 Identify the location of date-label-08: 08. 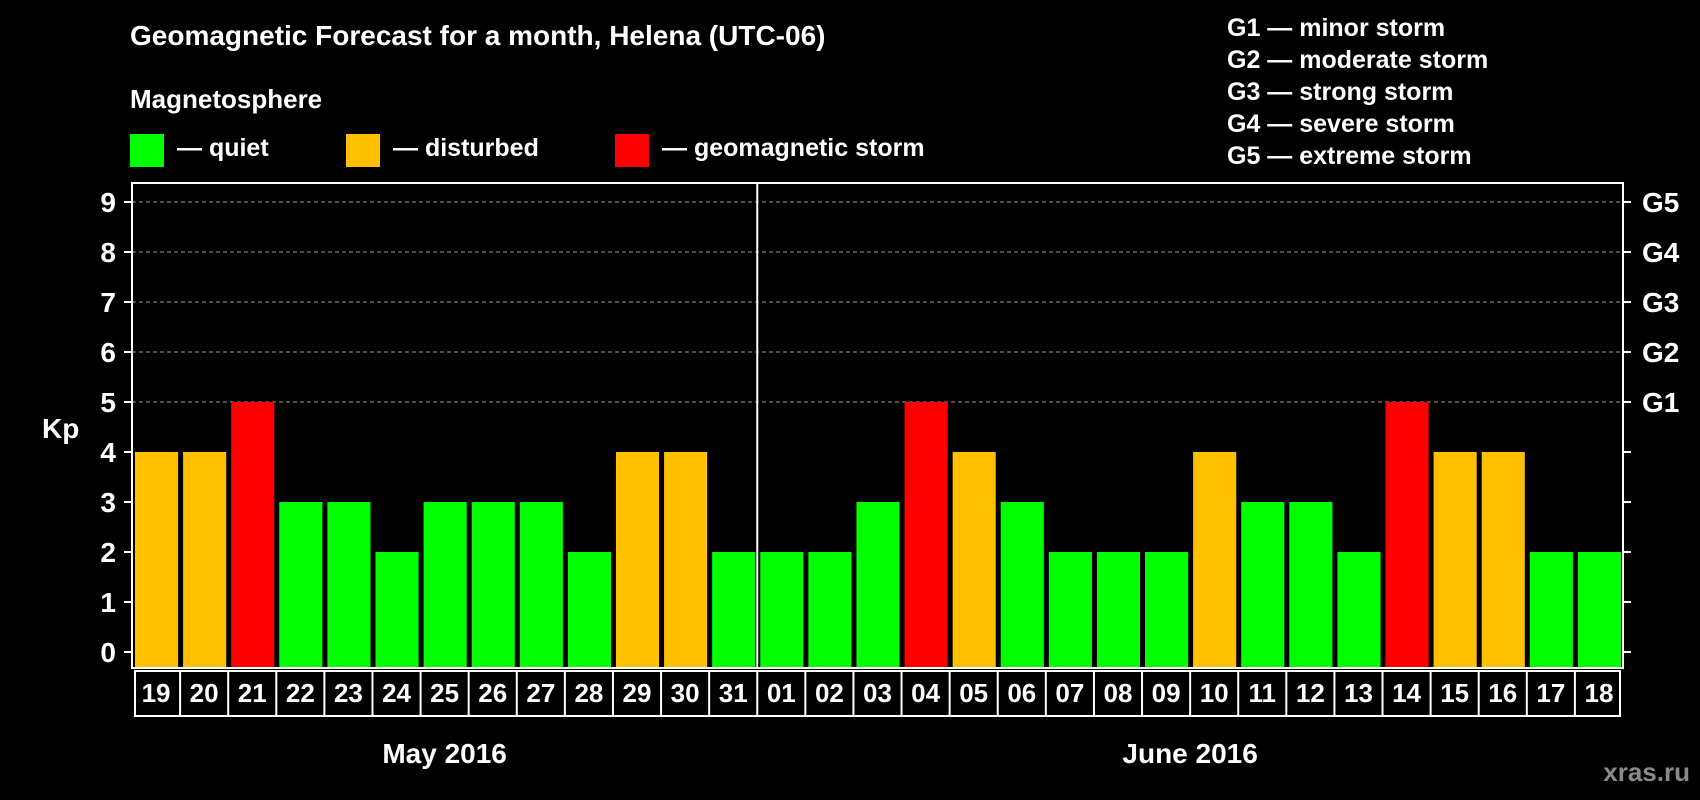
(1118, 693).